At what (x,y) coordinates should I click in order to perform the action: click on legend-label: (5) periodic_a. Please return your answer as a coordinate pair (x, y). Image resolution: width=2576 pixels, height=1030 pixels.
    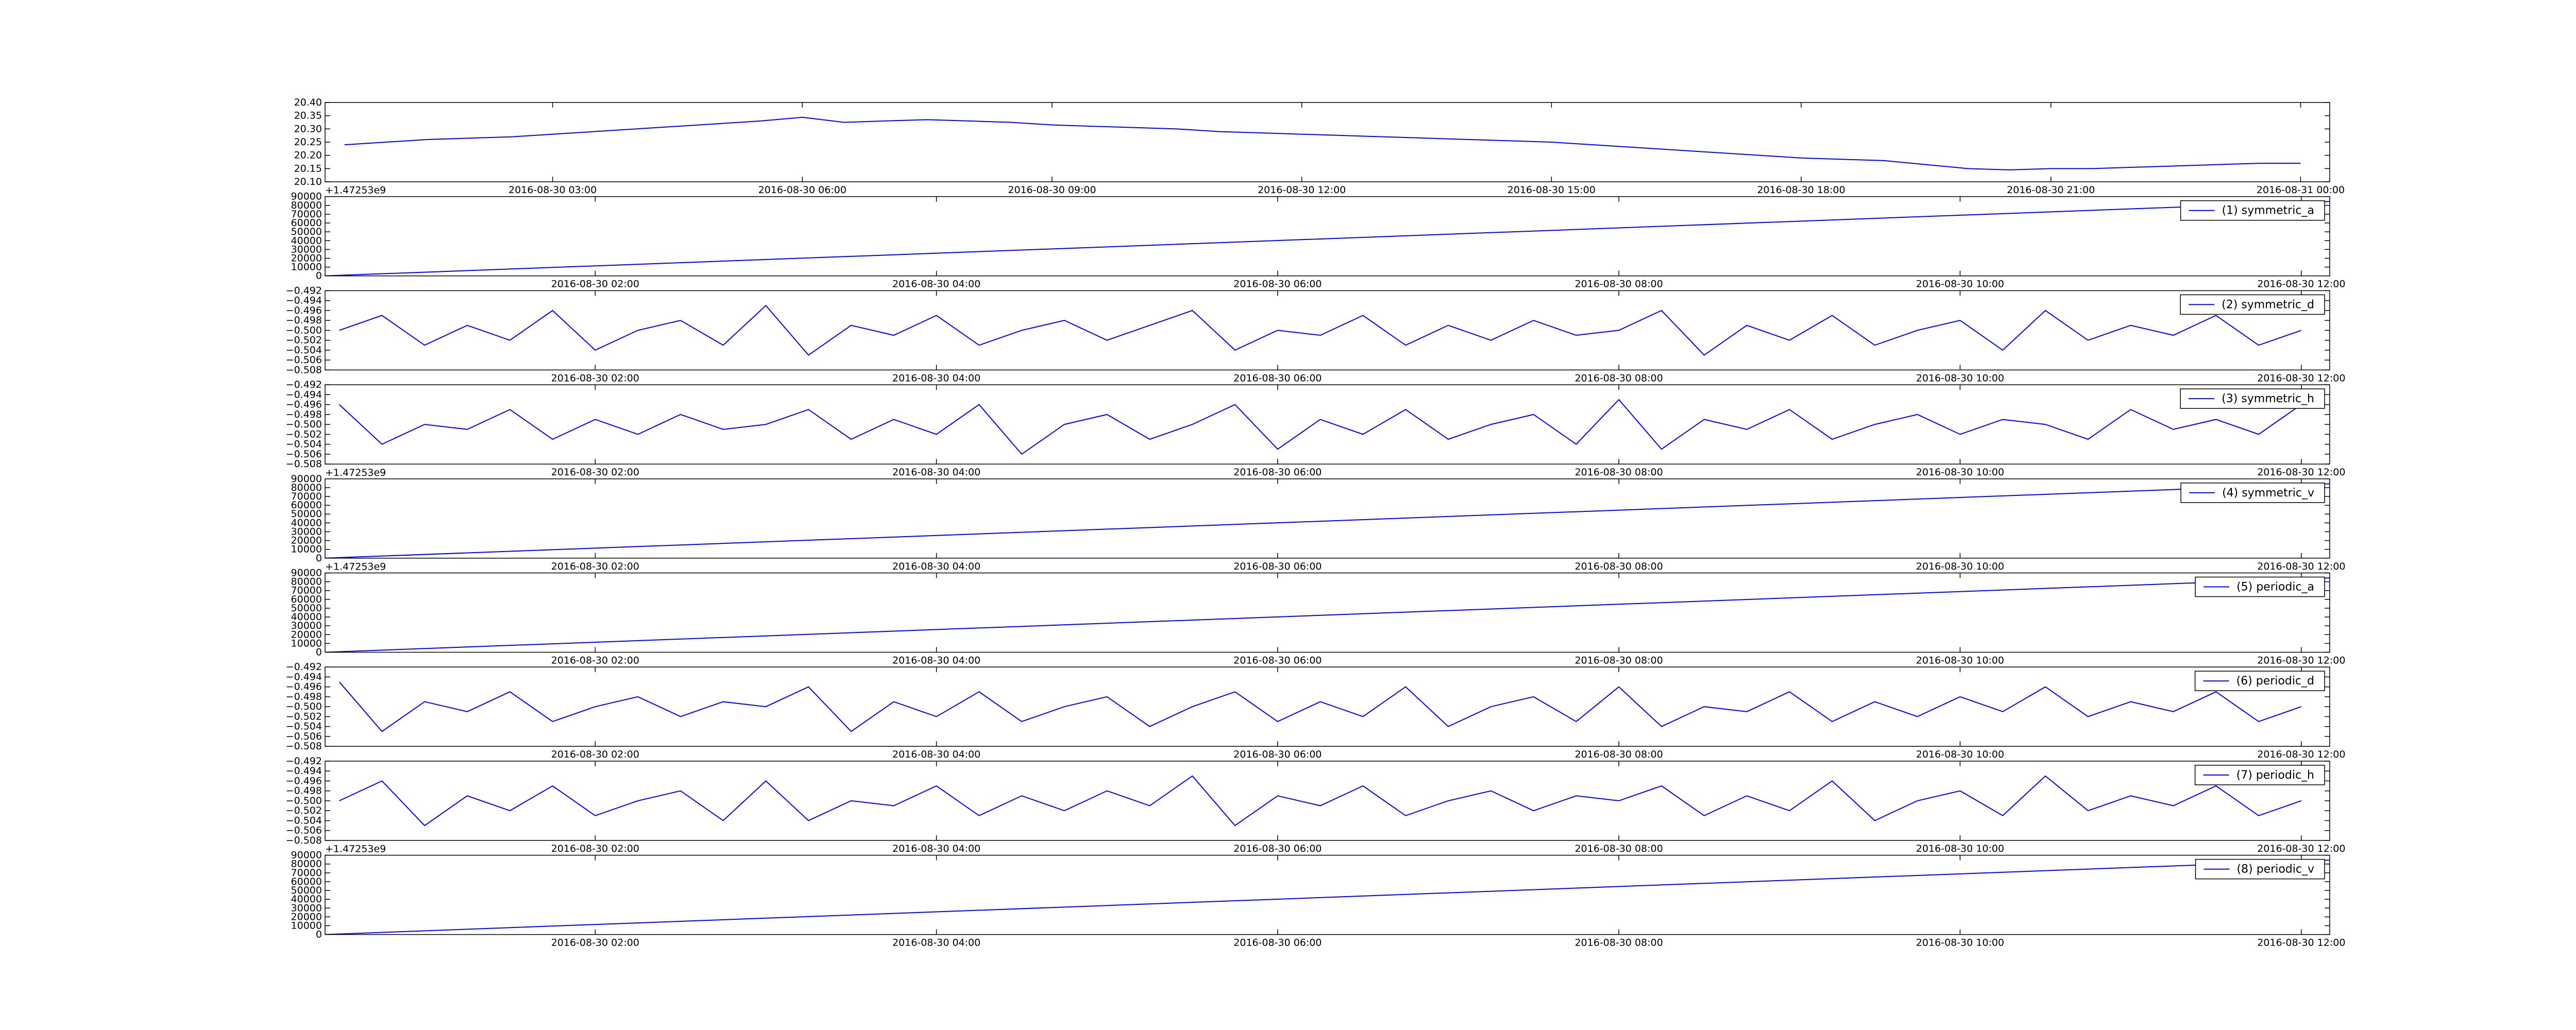
    Looking at the image, I should click on (2275, 587).